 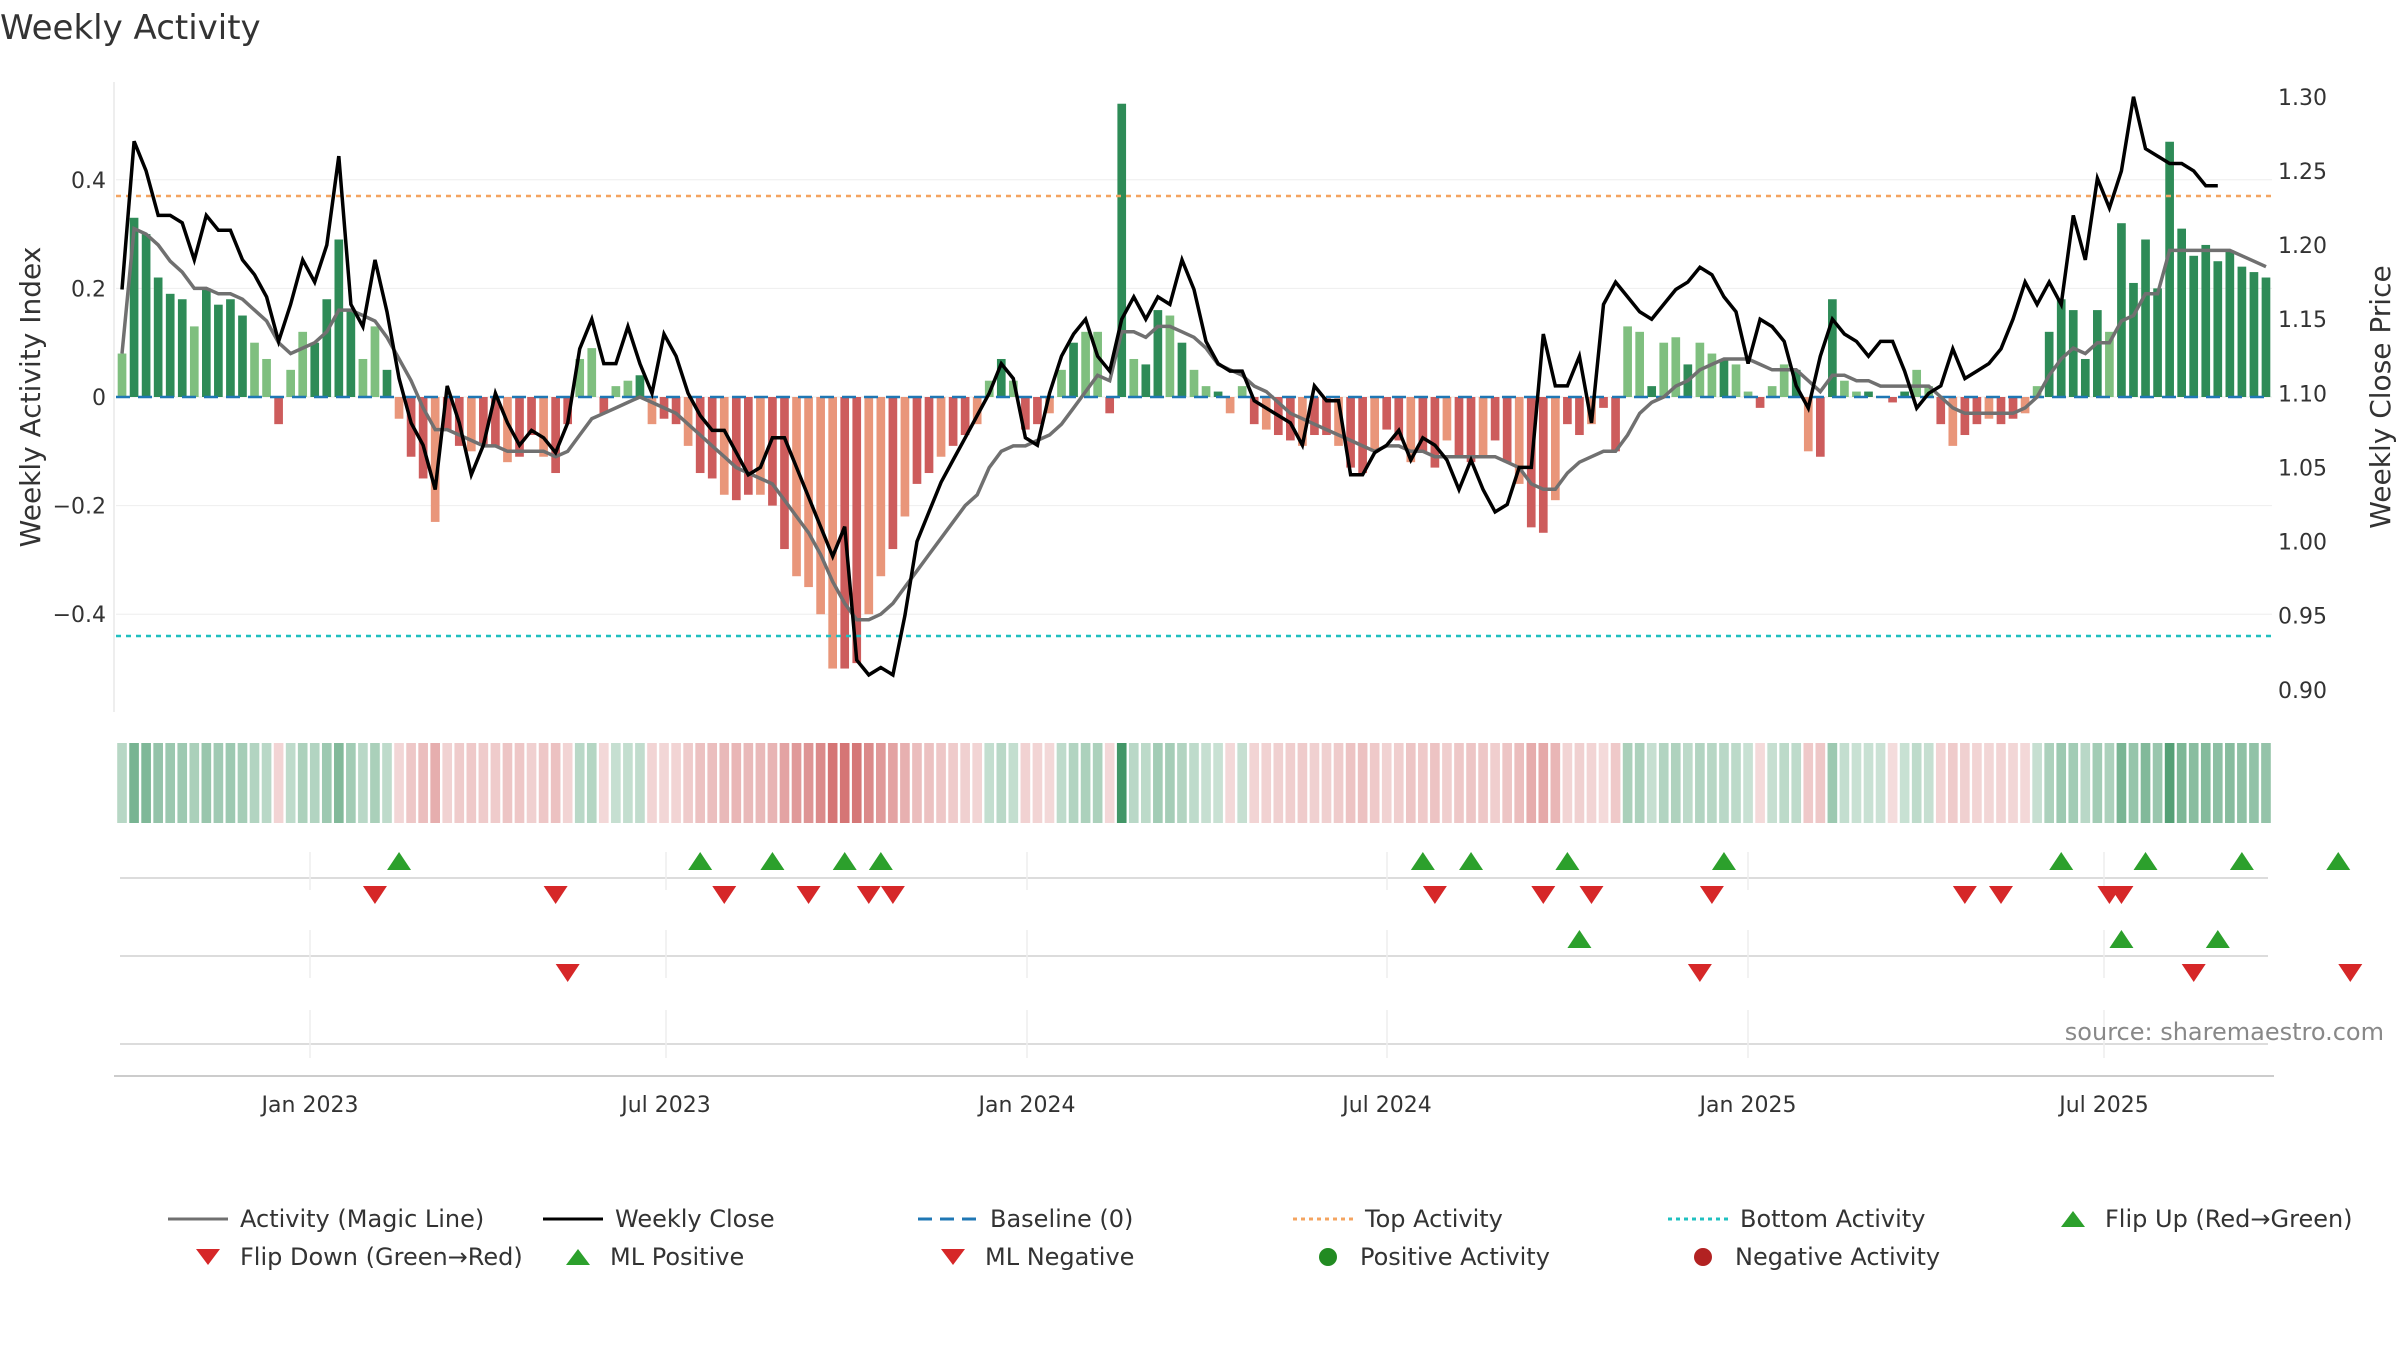 I want to click on legend-weekly-close-label: Weekly Close, so click(x=695, y=1219).